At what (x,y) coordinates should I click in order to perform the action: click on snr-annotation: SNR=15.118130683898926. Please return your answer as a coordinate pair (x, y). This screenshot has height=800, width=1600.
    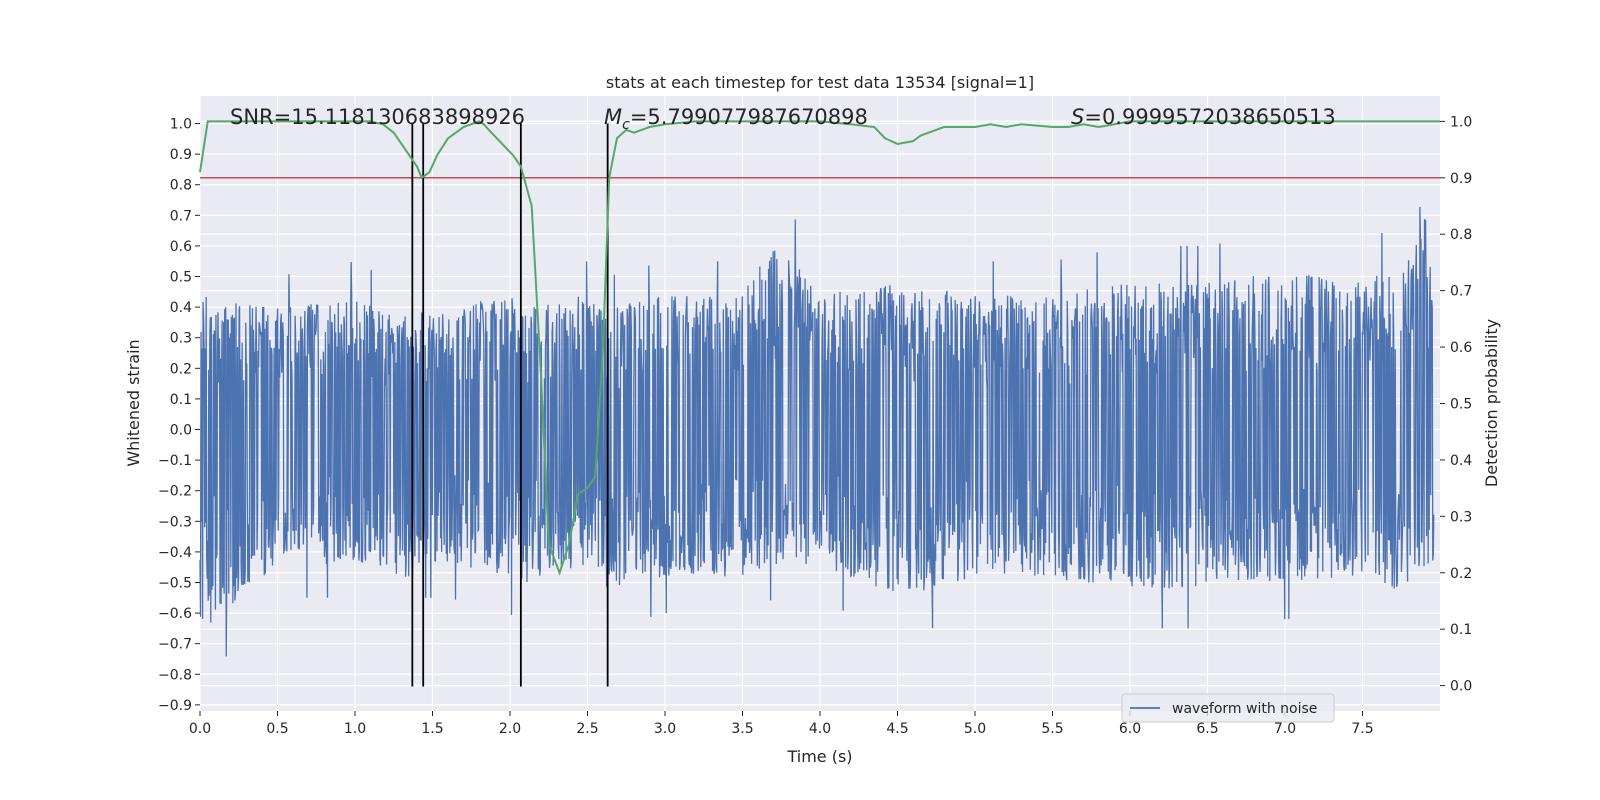
    Looking at the image, I should click on (377, 117).